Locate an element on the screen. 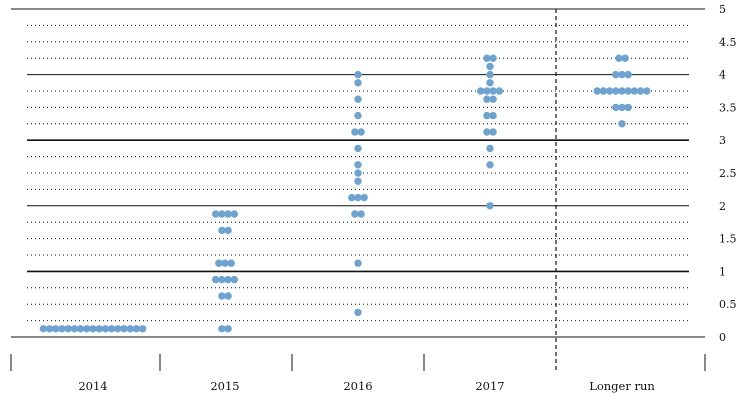 The width and height of the screenshot is (747, 406). y-tick-label: 3 is located at coordinates (722, 140).